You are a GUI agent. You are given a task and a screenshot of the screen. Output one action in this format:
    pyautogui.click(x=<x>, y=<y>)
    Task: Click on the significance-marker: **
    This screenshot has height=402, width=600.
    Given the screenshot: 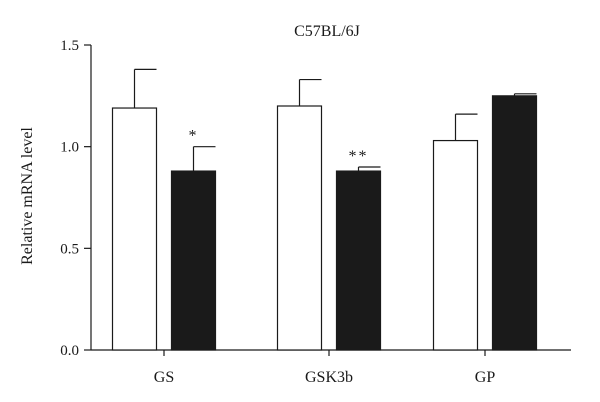 What is the action you would take?
    pyautogui.click(x=359, y=156)
    